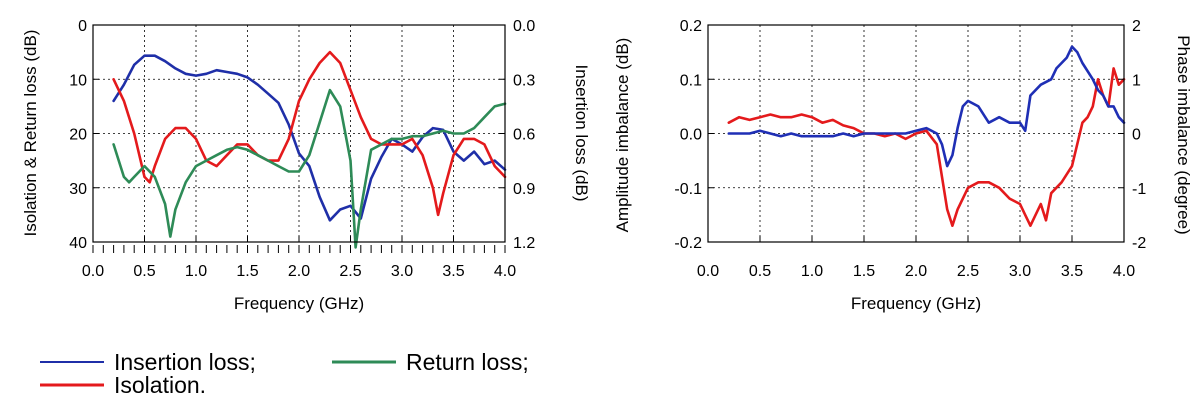 The image size is (1198, 415). I want to click on c2-y-tick-label-left: -0.2, so click(688, 243).